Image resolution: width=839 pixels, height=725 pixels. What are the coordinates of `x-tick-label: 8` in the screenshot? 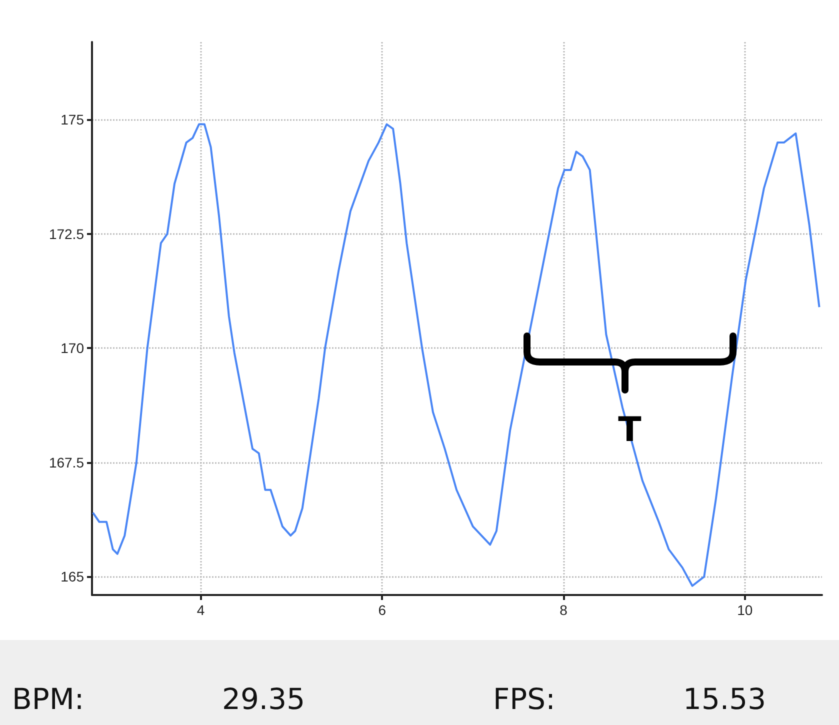 It's located at (564, 610).